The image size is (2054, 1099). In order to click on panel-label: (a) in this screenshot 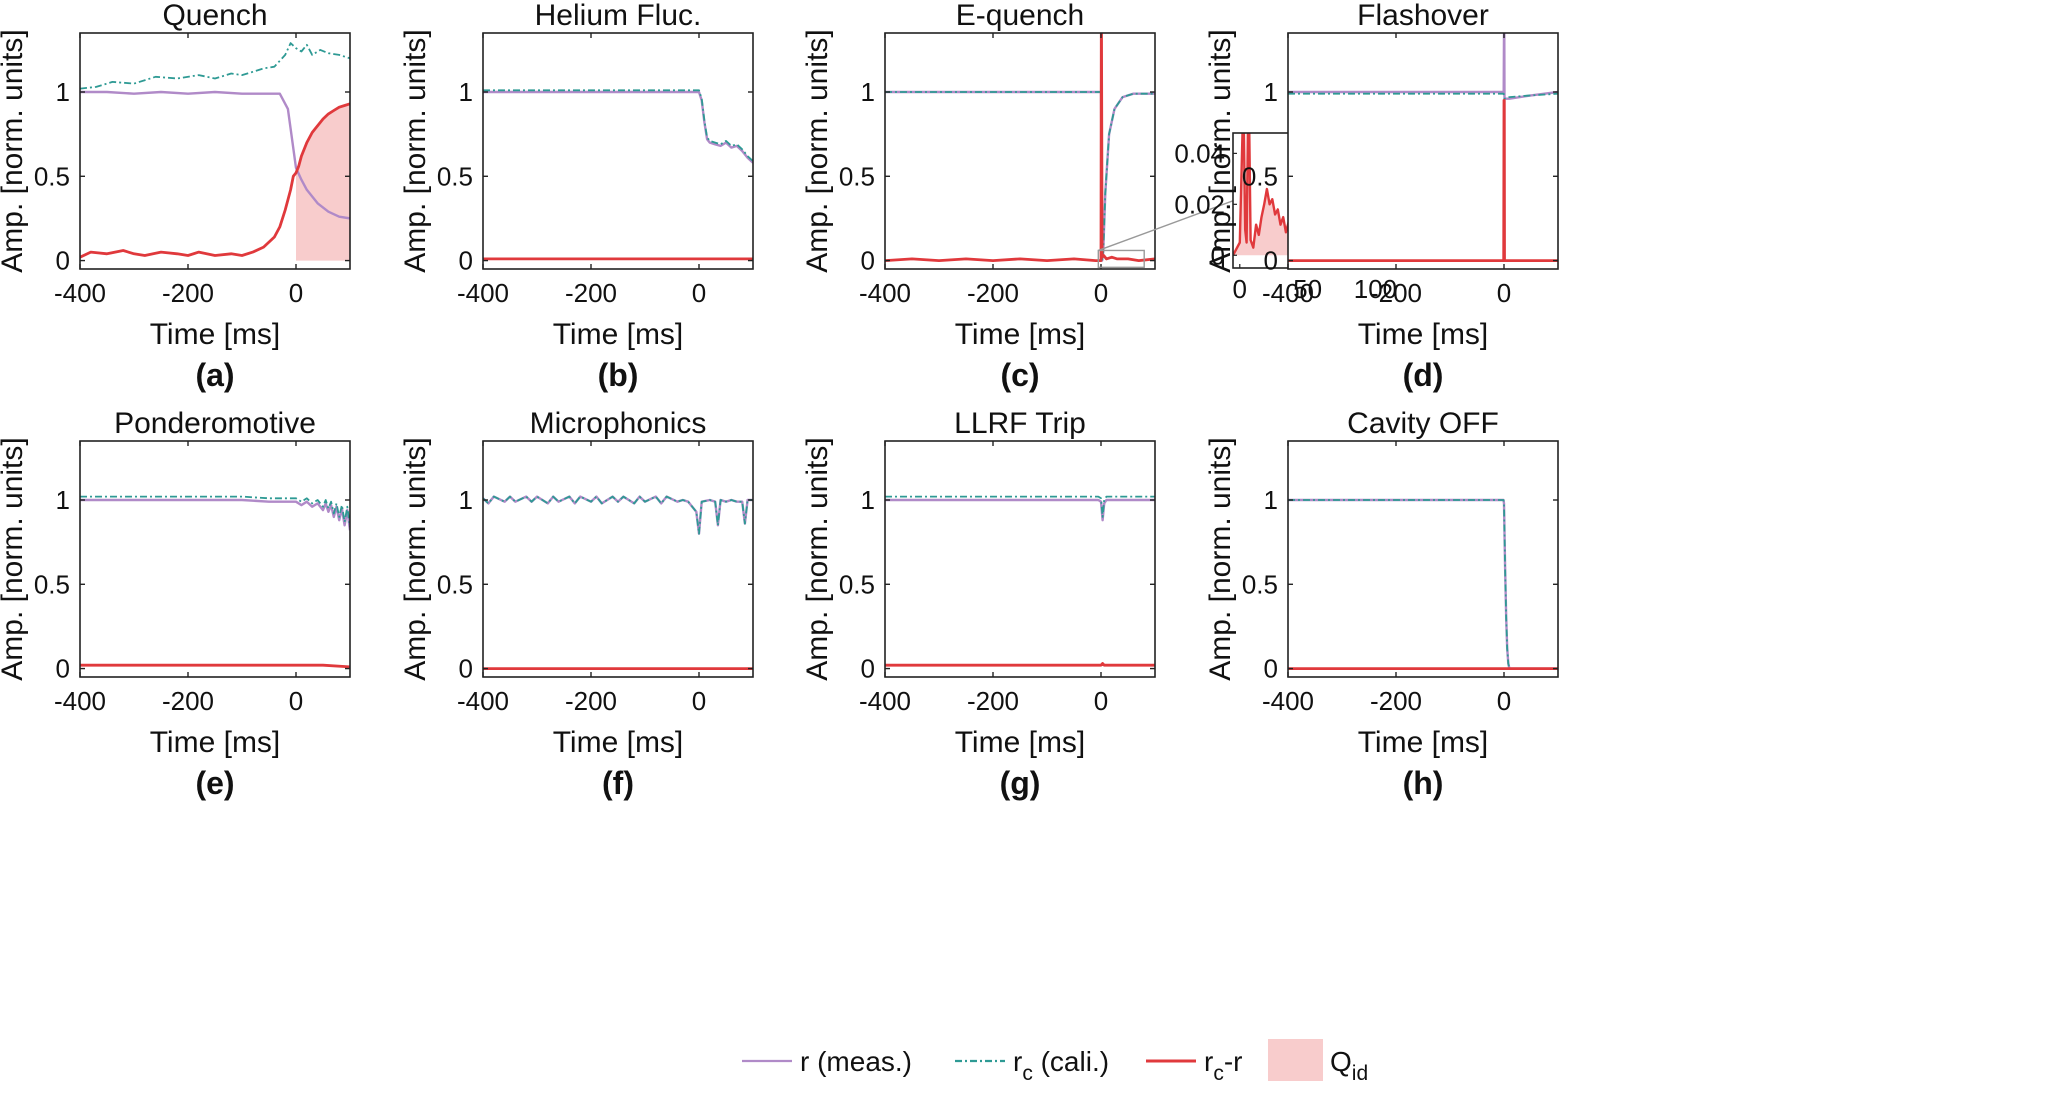, I will do `click(214, 375)`.